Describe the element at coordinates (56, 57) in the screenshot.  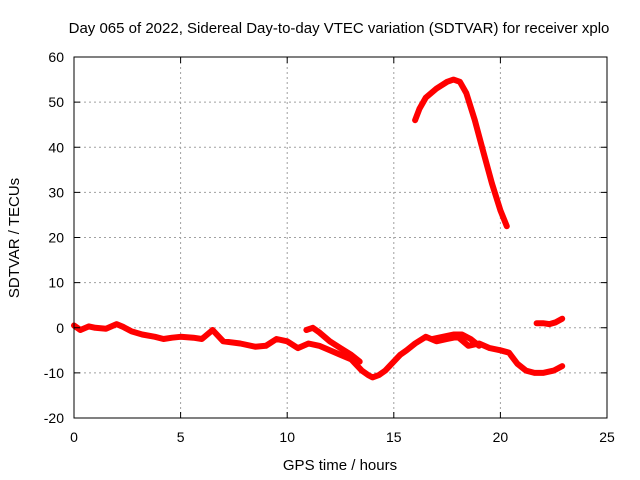
I see `y-tick-label: 60` at that location.